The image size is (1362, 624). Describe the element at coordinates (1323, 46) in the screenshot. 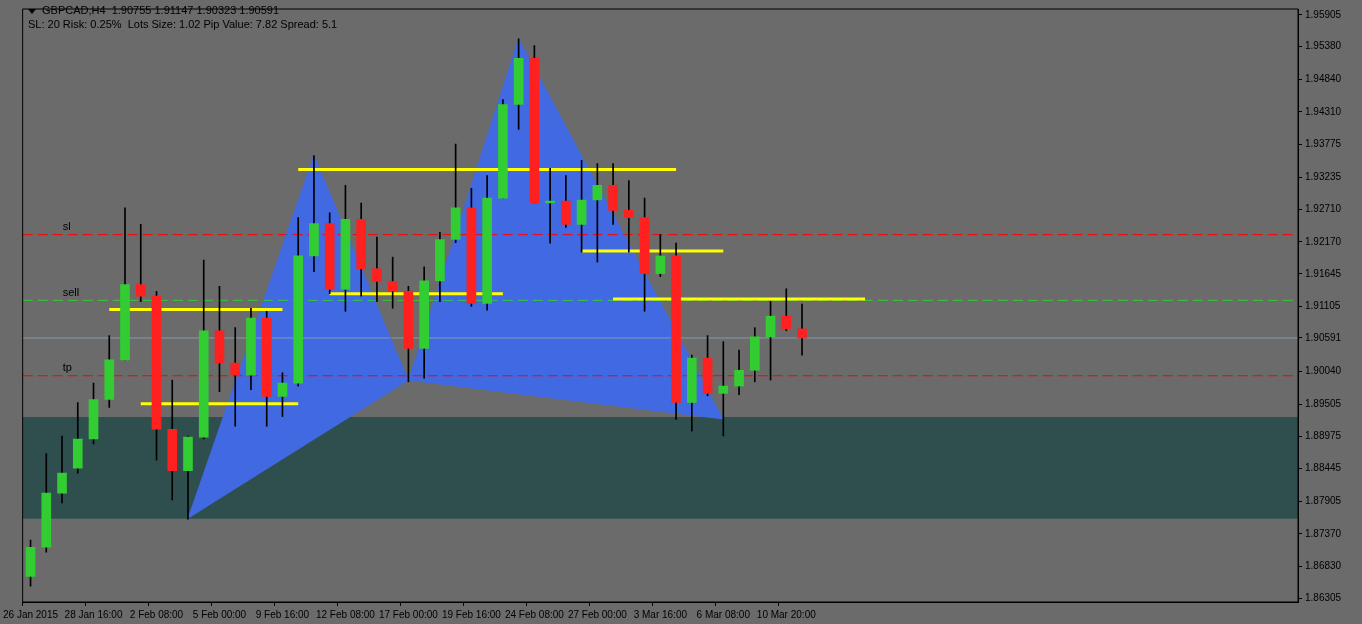

I see `y-tick-label: 1.95380` at that location.